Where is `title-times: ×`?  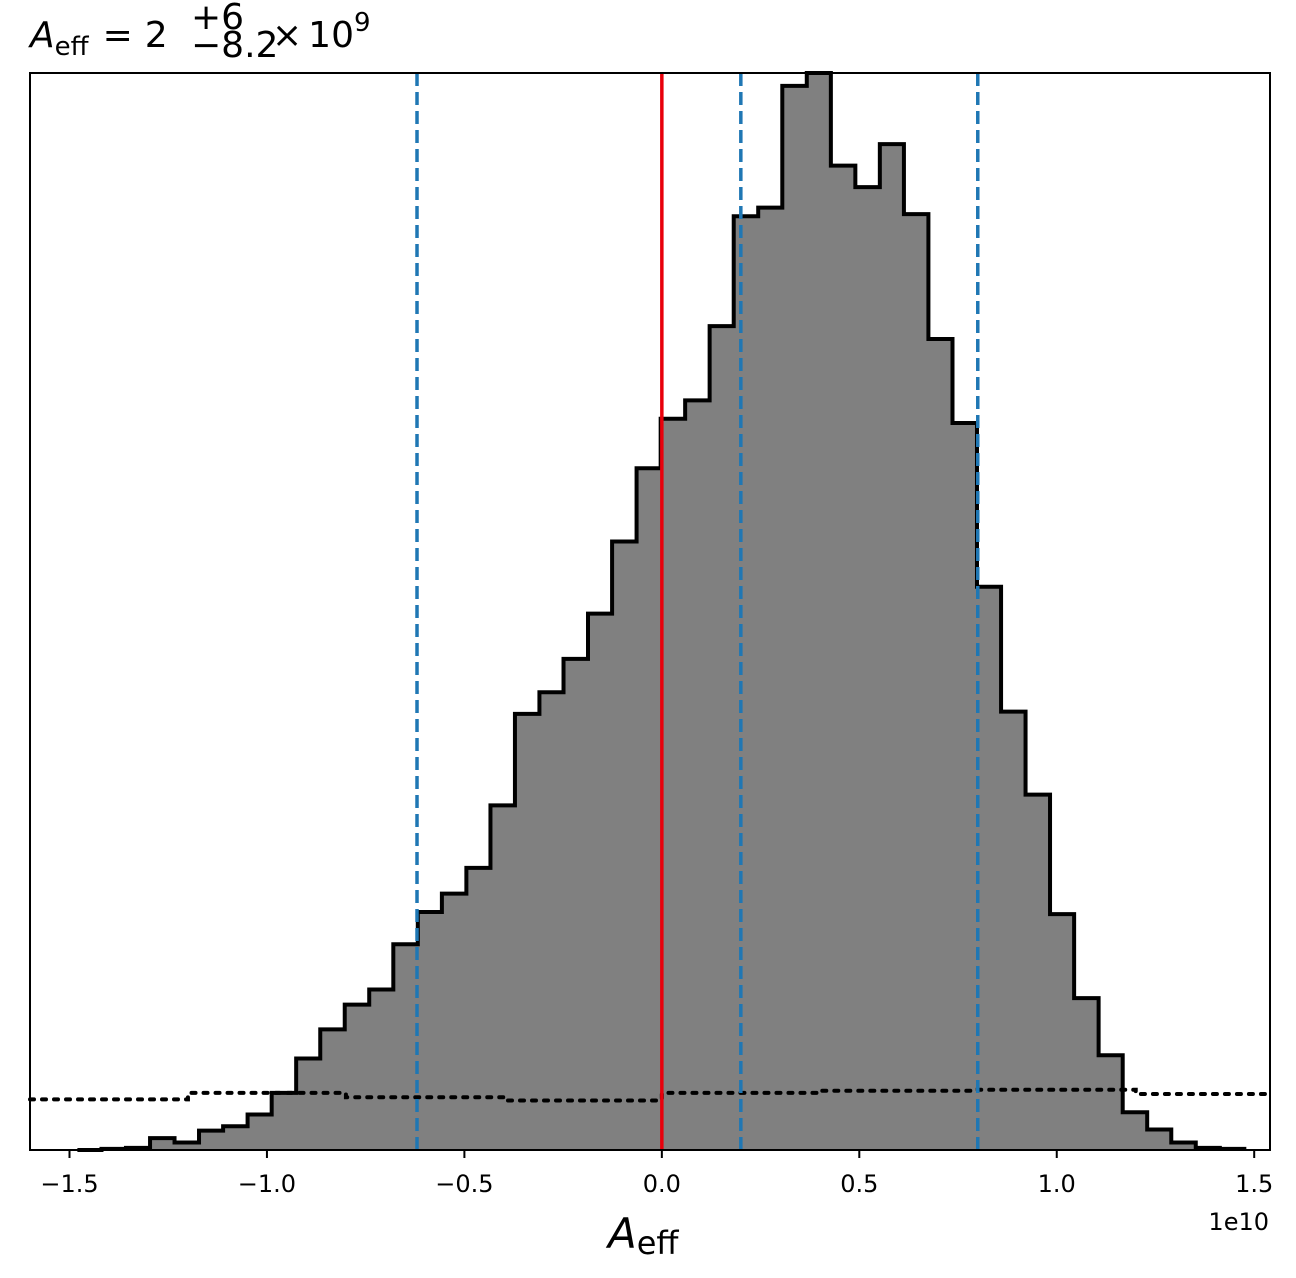 title-times: × is located at coordinates (287, 35).